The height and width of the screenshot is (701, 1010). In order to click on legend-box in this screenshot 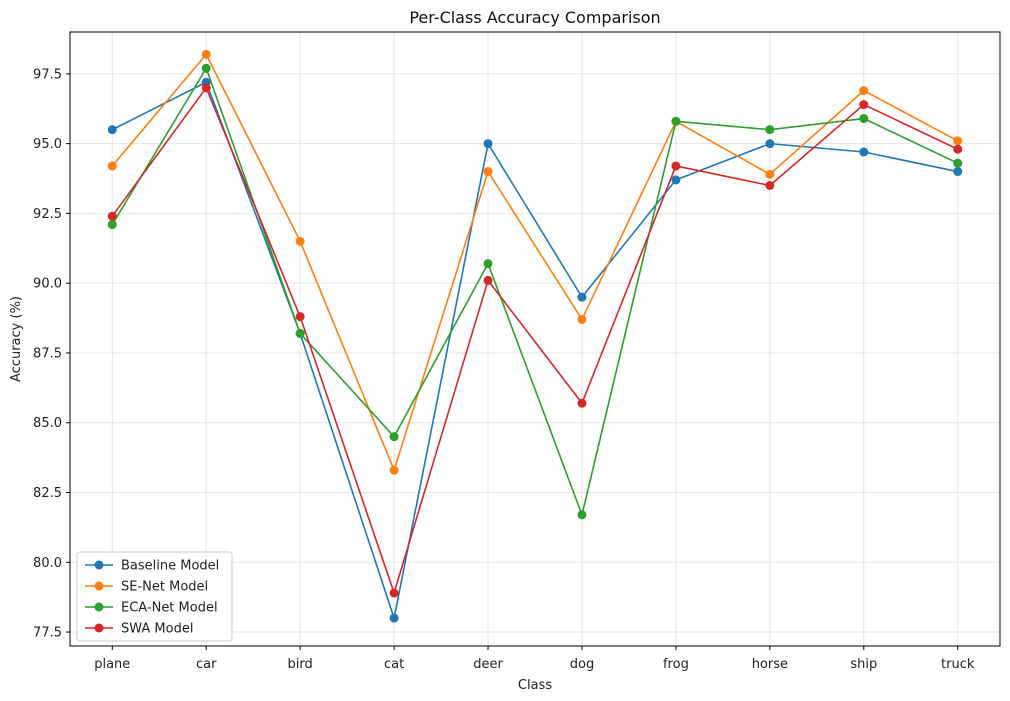, I will do `click(154, 596)`.